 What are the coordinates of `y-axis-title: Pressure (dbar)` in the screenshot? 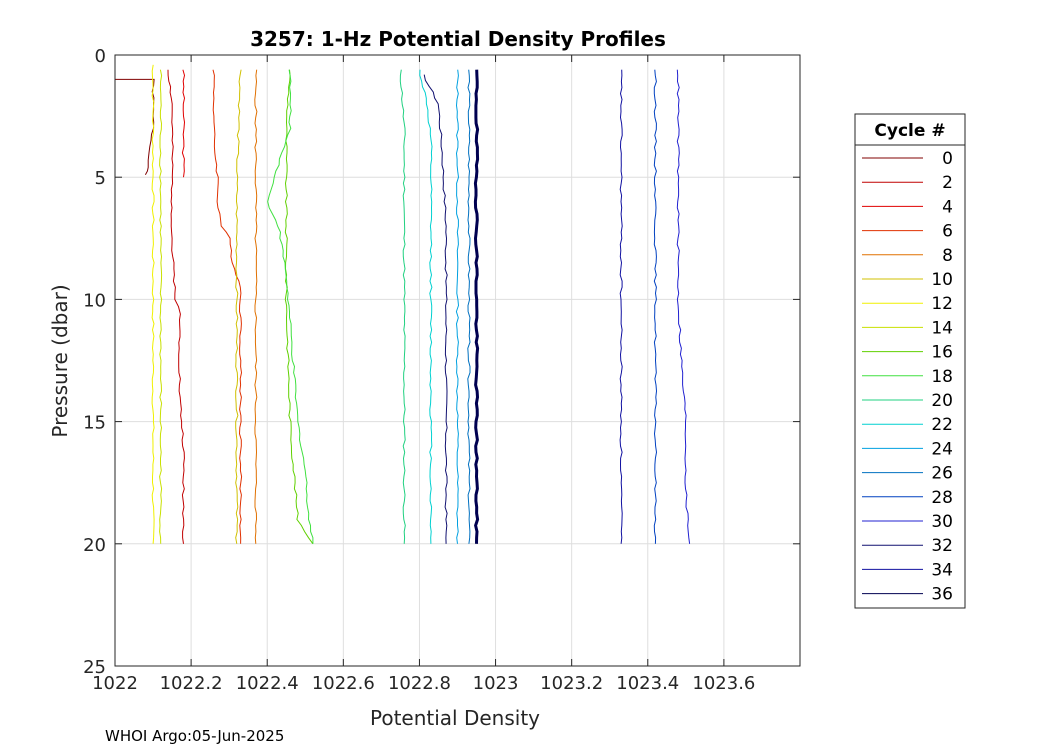 It's located at (60, 360).